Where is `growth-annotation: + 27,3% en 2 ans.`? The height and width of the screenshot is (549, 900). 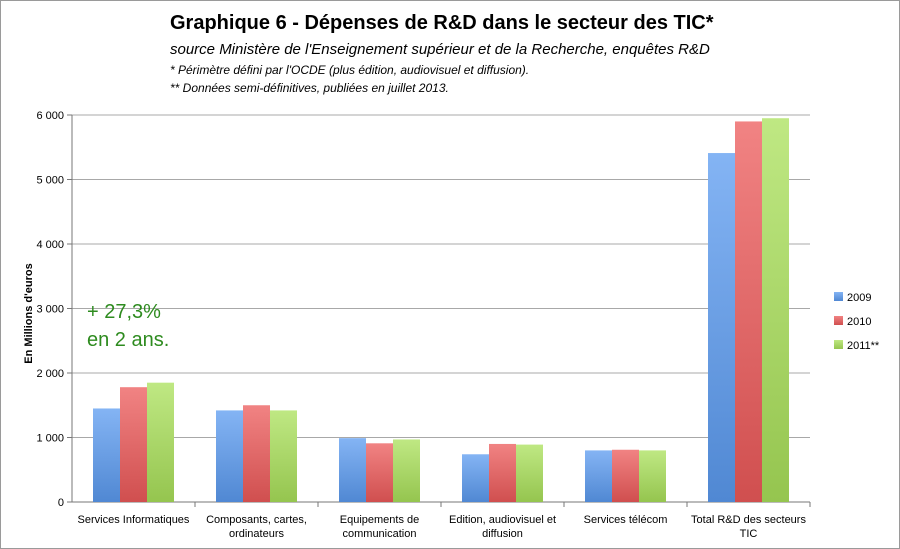 growth-annotation: + 27,3% en 2 ans. is located at coordinates (128, 326).